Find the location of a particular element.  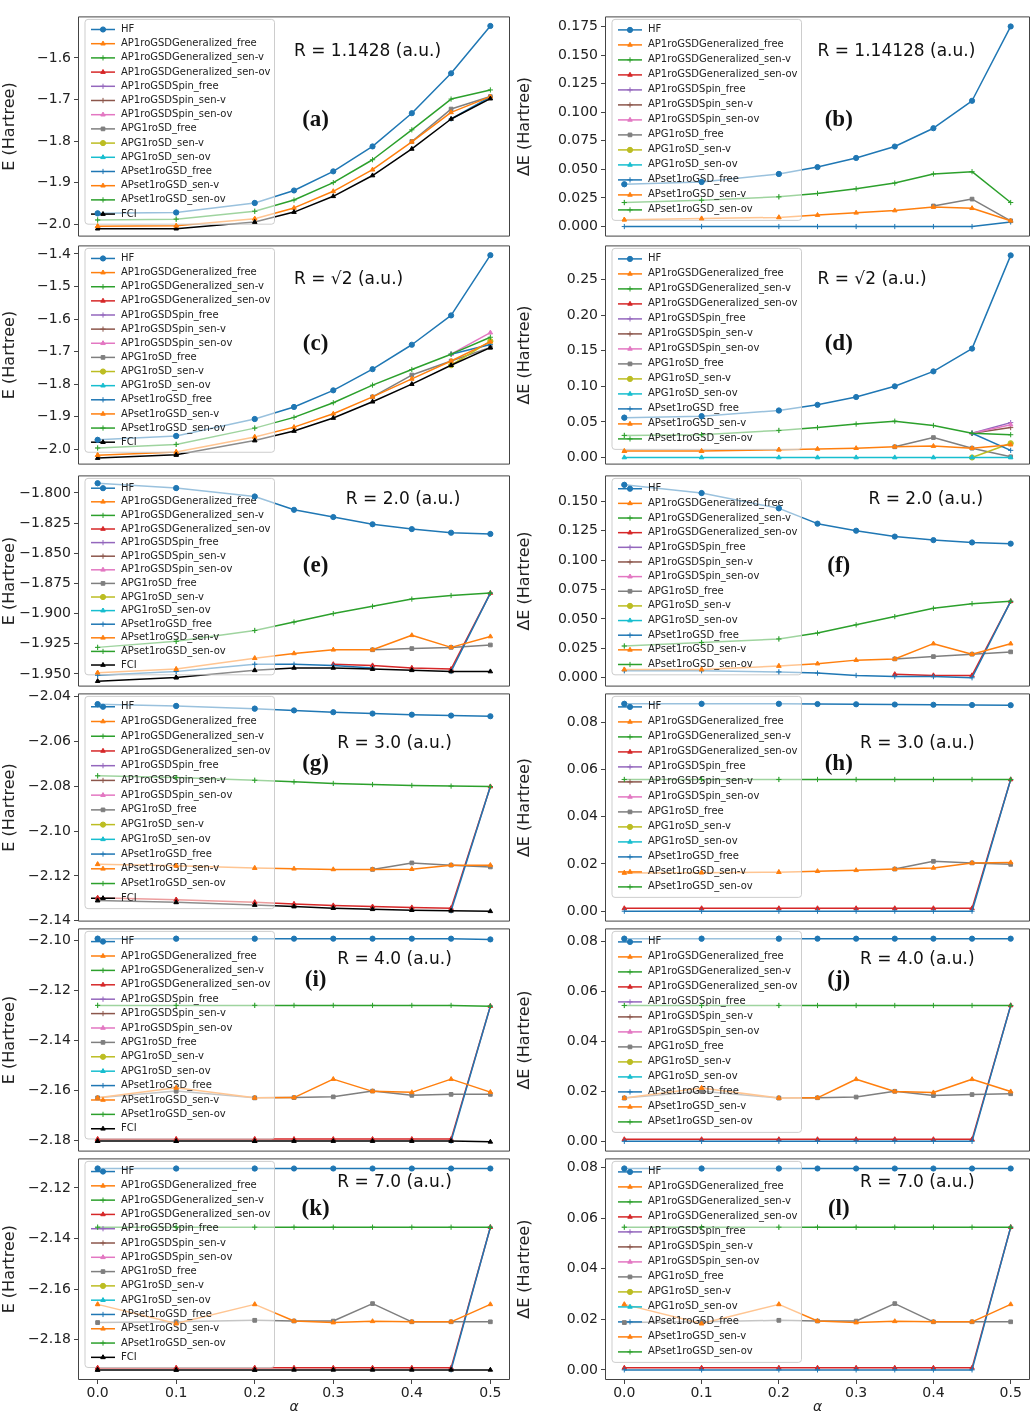

y-tick-label: 0.15 is located at coordinates (582, 349).